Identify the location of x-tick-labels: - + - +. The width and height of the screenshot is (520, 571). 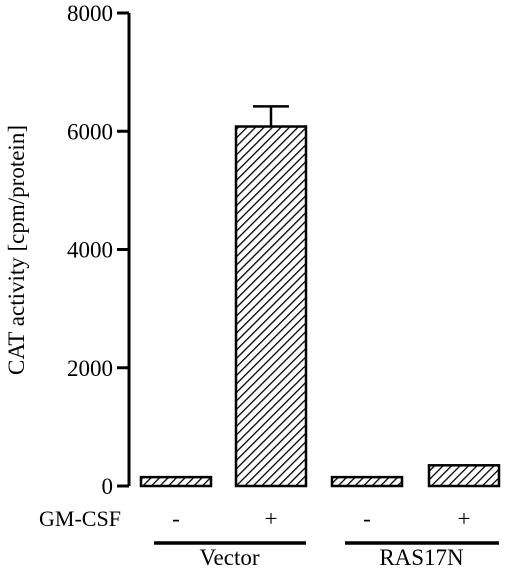
(321, 518).